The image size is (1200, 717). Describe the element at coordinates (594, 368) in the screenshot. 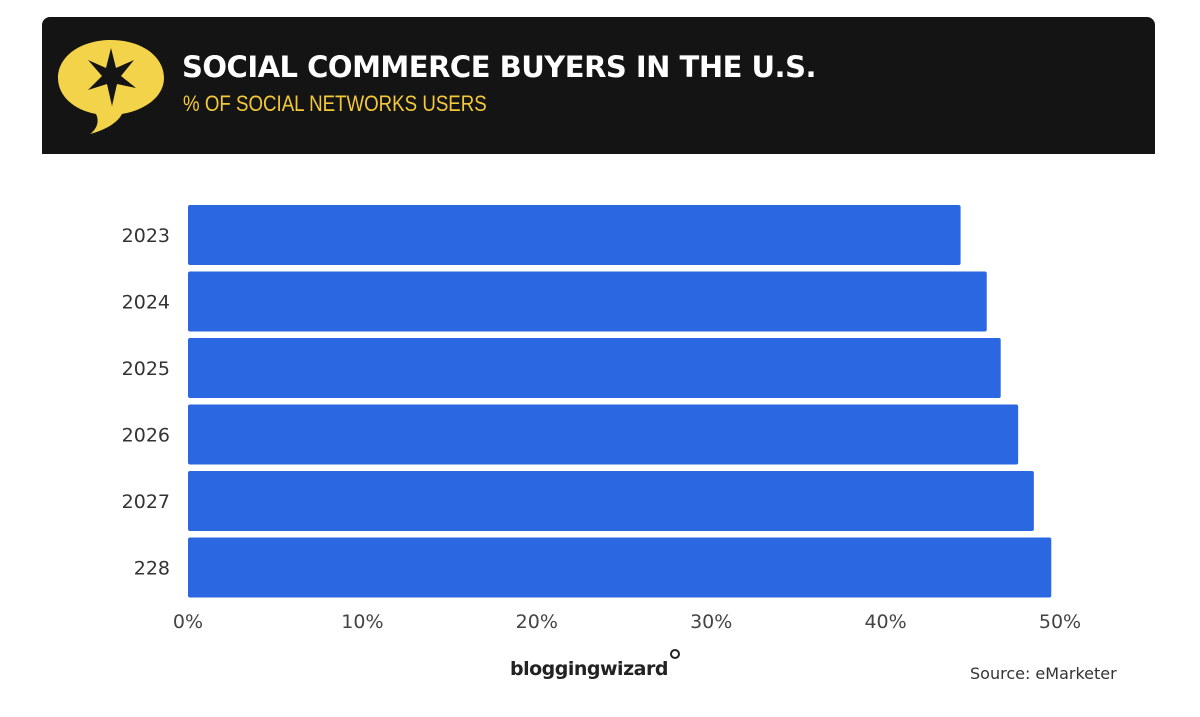

I see `bar-2025` at that location.